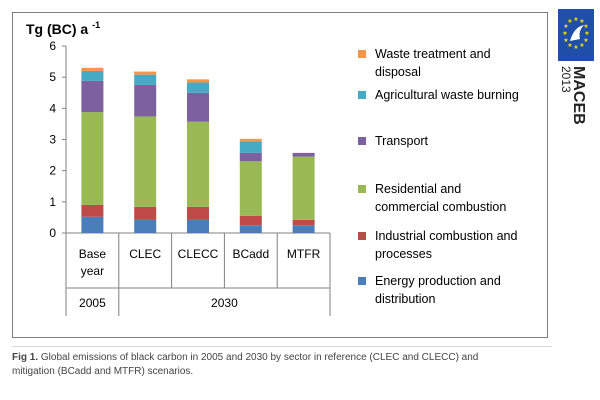 The height and width of the screenshot is (400, 600). What do you see at coordinates (198, 254) in the screenshot?
I see `category-label: CLECC` at bounding box center [198, 254].